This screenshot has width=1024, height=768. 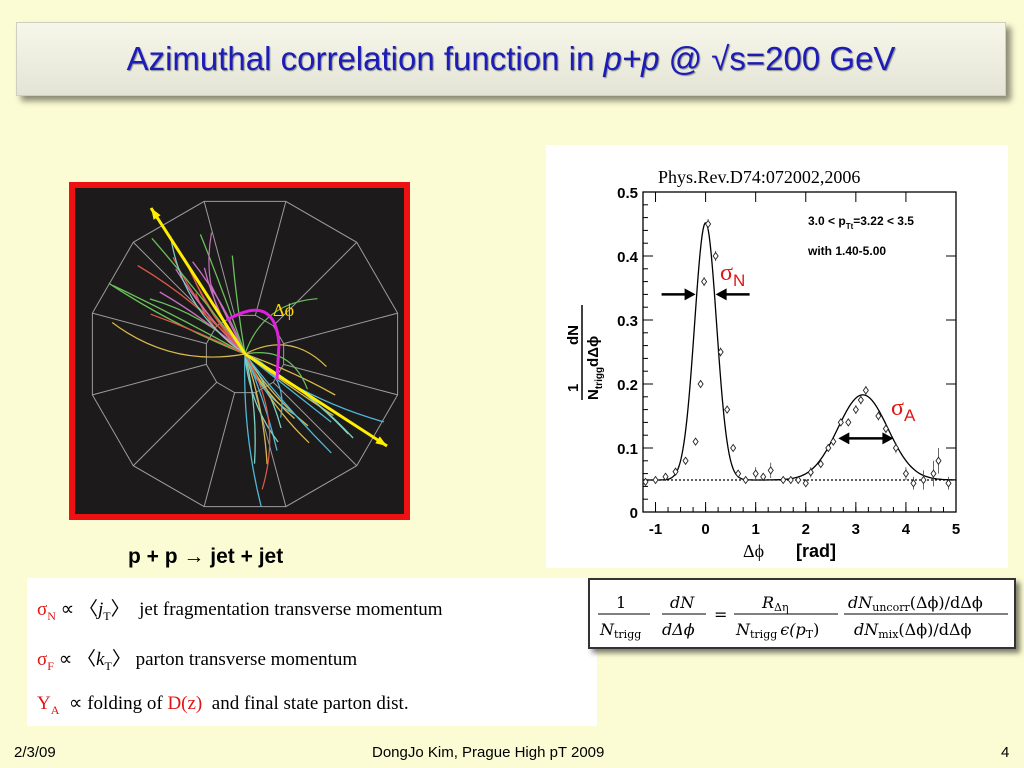 What do you see at coordinates (682, 602) in the screenshot?
I see `formula-d-numerator: dN` at bounding box center [682, 602].